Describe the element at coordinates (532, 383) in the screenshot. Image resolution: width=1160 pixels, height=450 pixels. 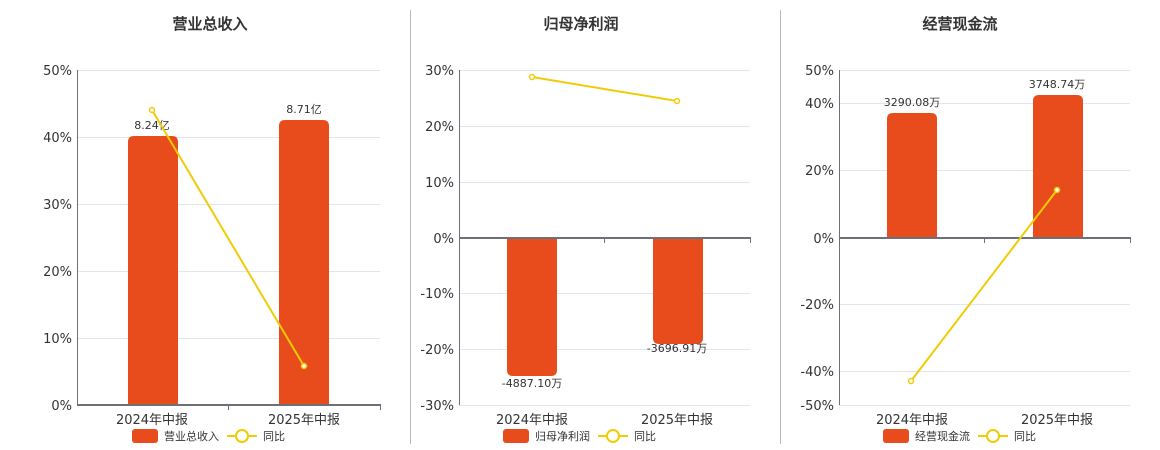
I see `bar-value-label: -4887.10万` at that location.